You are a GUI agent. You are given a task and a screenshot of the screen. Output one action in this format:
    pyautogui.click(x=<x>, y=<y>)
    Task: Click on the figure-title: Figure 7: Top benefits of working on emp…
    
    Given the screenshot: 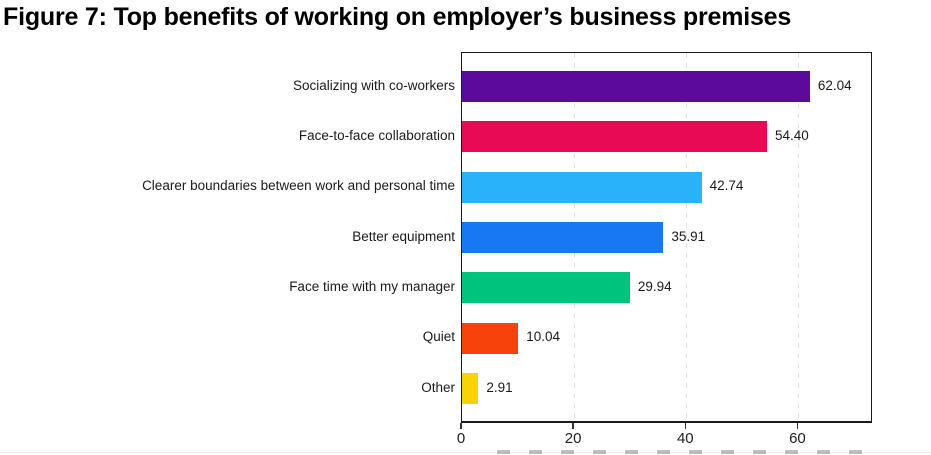 What is the action you would take?
    pyautogui.click(x=397, y=17)
    